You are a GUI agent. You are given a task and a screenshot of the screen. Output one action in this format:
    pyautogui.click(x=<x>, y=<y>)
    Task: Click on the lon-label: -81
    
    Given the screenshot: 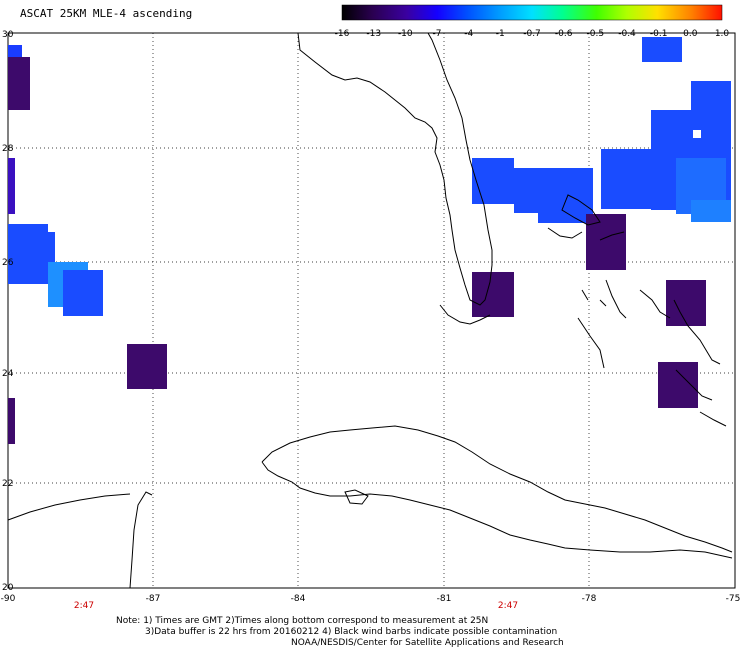 What is the action you would take?
    pyautogui.click(x=444, y=599)
    